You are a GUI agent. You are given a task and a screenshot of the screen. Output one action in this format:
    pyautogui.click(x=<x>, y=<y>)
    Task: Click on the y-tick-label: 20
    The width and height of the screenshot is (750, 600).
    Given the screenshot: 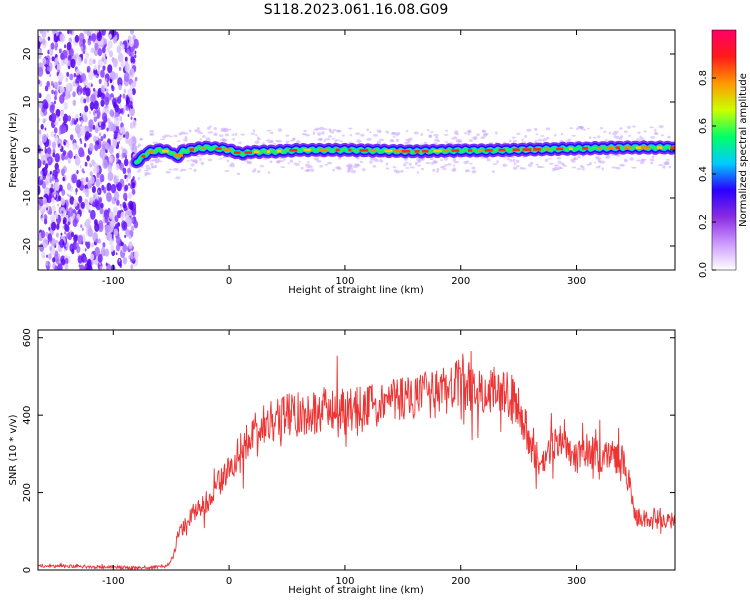 What is the action you would take?
    pyautogui.click(x=27, y=54)
    